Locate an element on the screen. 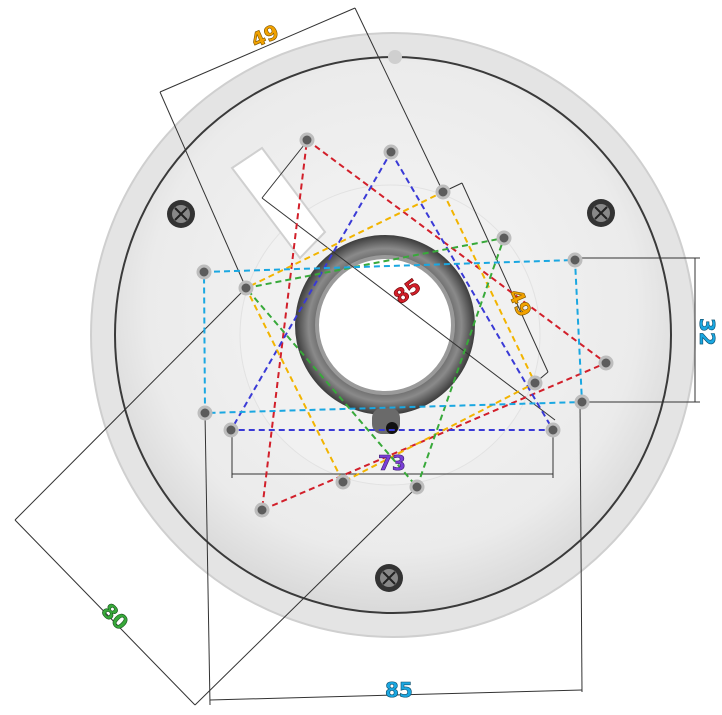 Image resolution: width=722 pixels, height=715 pixels. green-triangle-pattern is located at coordinates (375, 362).